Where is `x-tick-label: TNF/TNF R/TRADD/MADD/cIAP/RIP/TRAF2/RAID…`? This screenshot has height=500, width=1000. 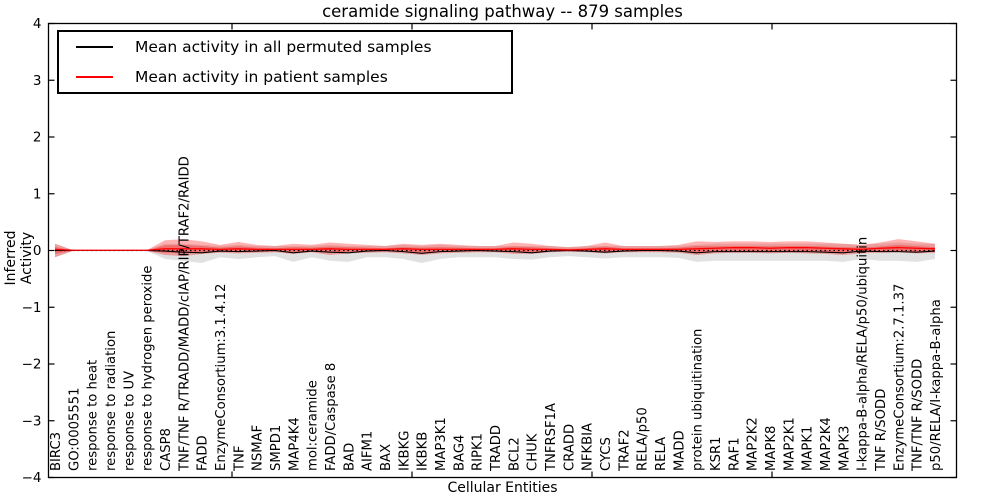
x-tick-label: TNF/TNF R/TRADD/MADD/cIAP/RIP/TRAF2/RAID… is located at coordinates (184, 314).